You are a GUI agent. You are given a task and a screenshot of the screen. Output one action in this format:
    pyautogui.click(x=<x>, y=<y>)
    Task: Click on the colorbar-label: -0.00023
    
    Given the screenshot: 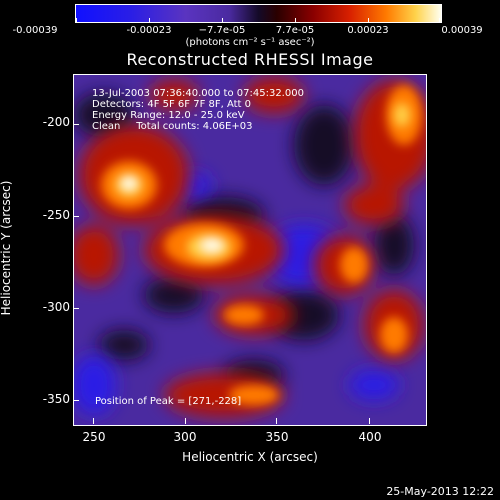 What is the action you would take?
    pyautogui.click(x=149, y=30)
    